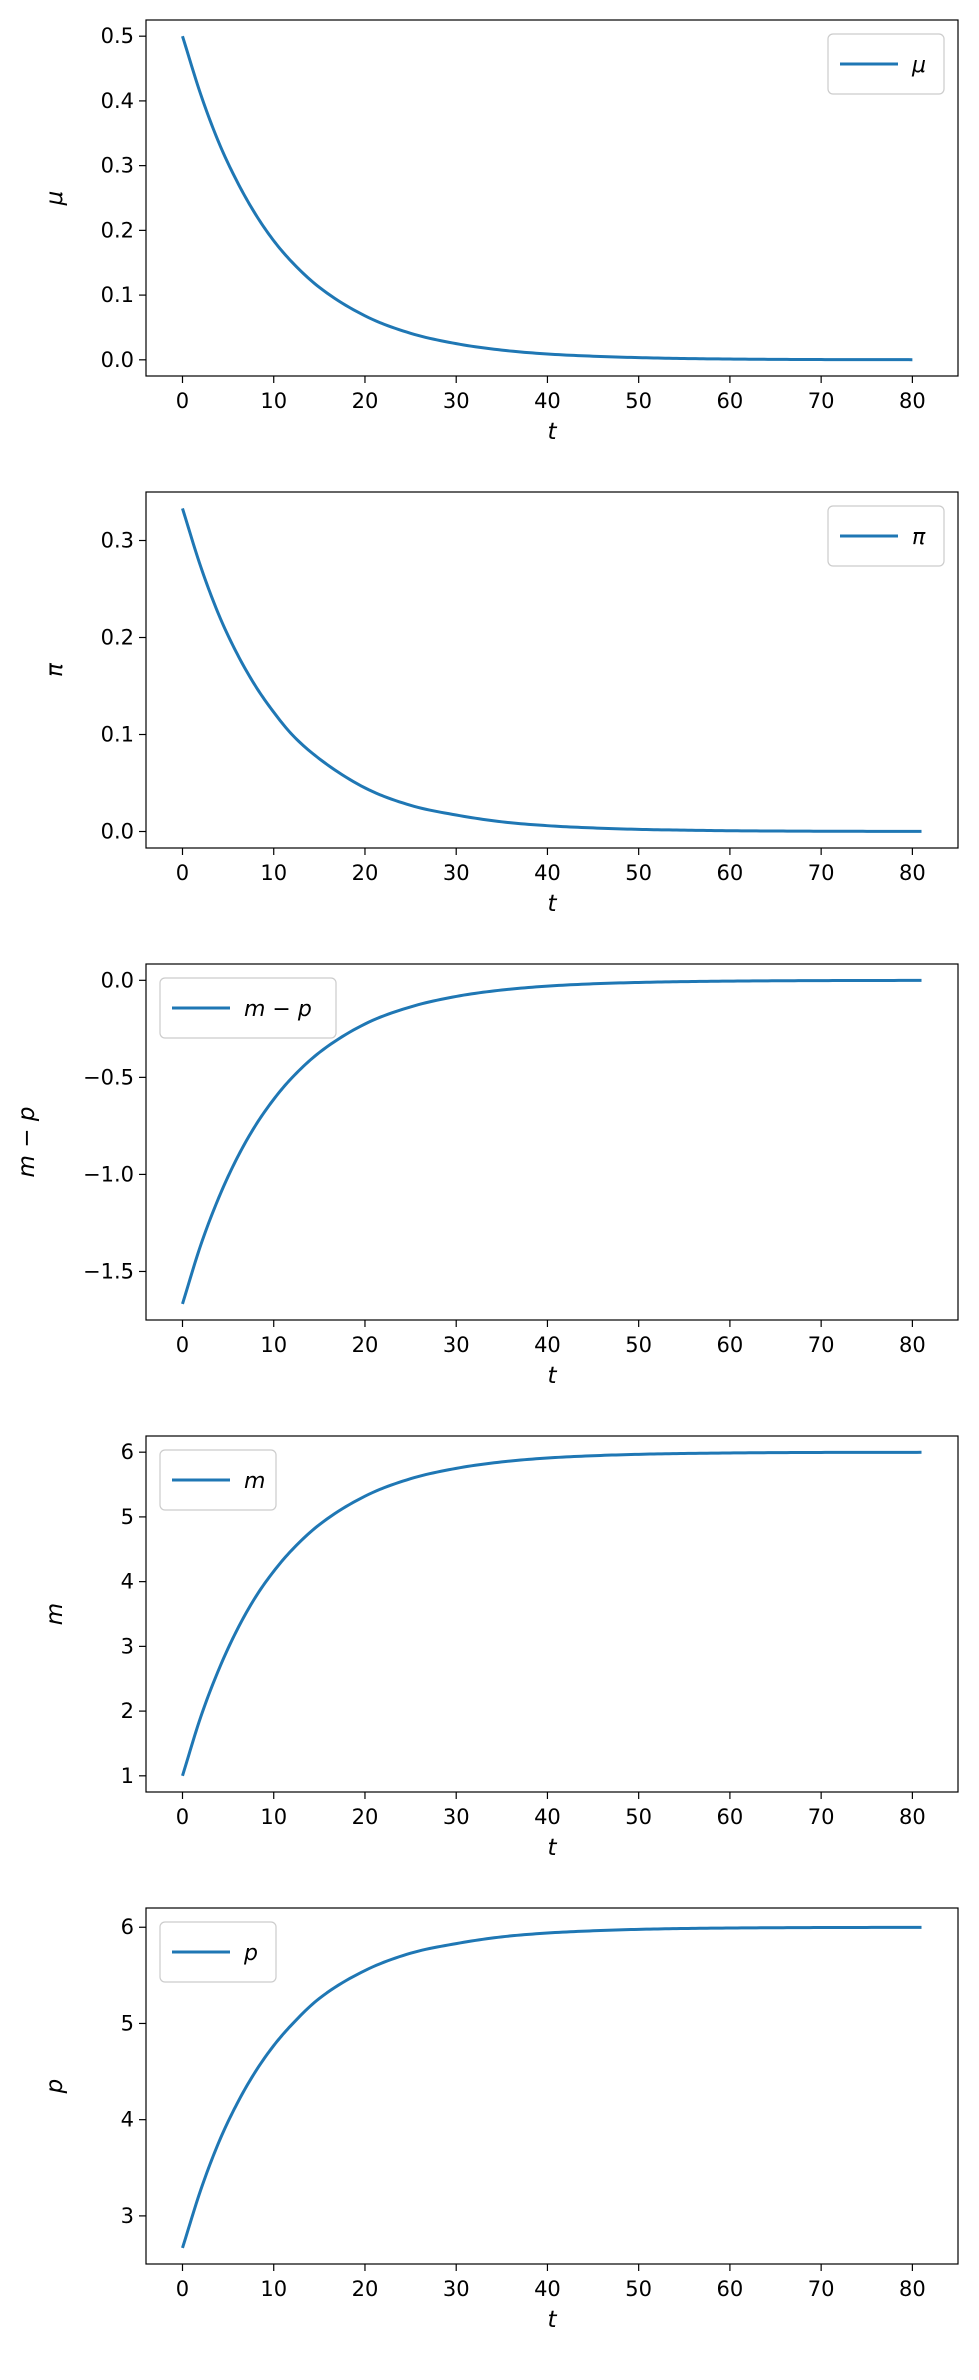 This screenshot has width=979, height=2380. Describe the element at coordinates (27, 1142) in the screenshot. I see `y-axis-label: m − p` at that location.